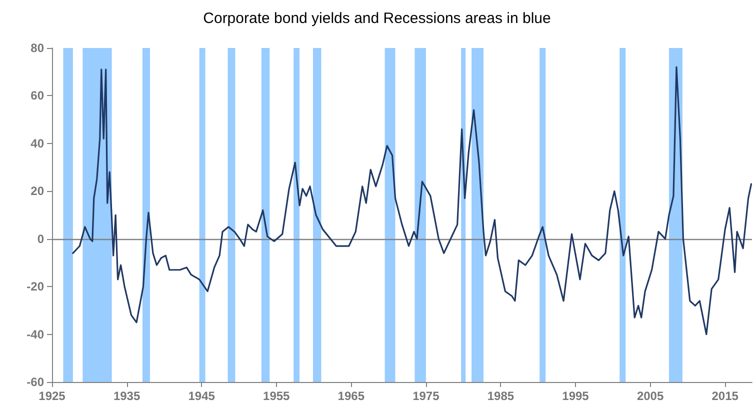 The image size is (754, 410). I want to click on x-tick-label: 1985, so click(500, 396).